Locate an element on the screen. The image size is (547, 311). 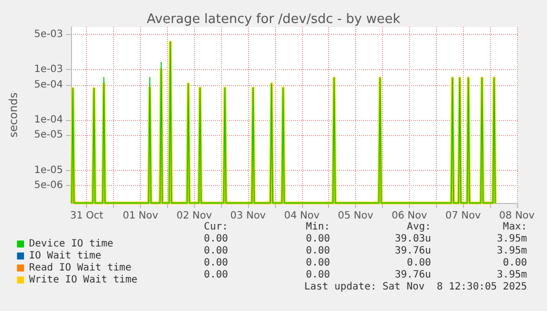
y-tick-label: 5e-04 is located at coordinates (48, 84).